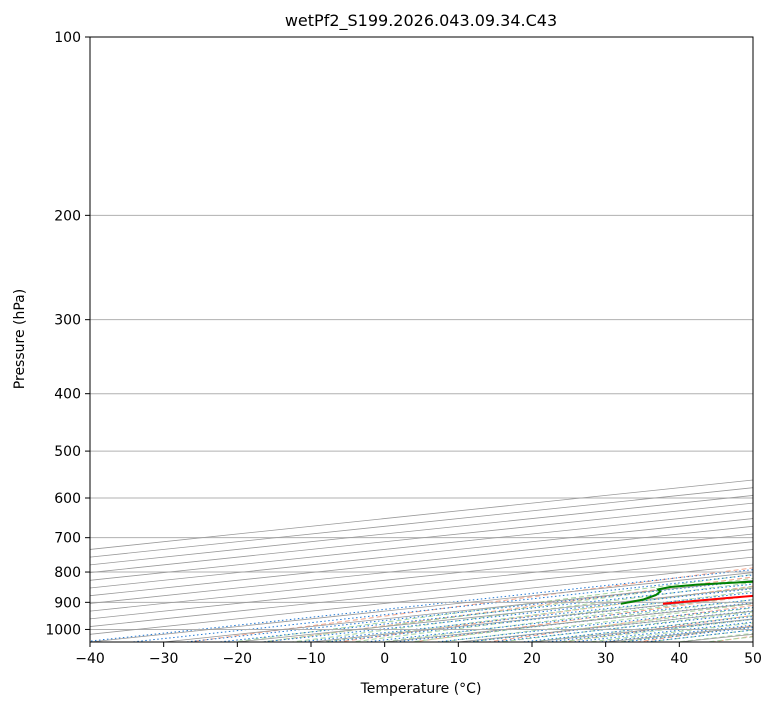 This screenshot has height=708, width=775. What do you see at coordinates (238, 659) in the screenshot?
I see `x-tick-label: −20` at bounding box center [238, 659].